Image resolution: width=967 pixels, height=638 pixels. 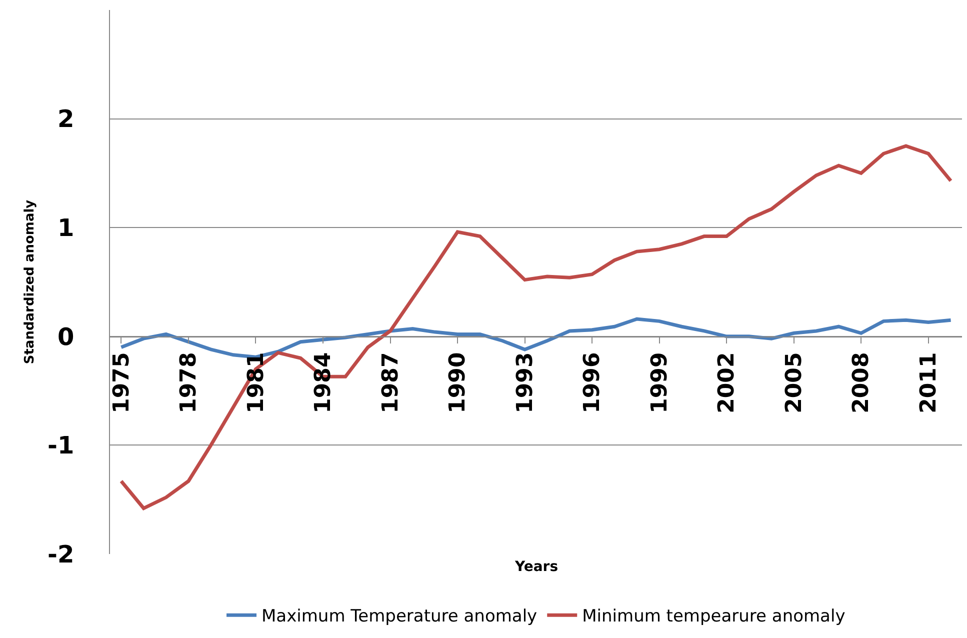 I want to click on legend-label: Minimum tempearure anomaly, so click(x=714, y=616).